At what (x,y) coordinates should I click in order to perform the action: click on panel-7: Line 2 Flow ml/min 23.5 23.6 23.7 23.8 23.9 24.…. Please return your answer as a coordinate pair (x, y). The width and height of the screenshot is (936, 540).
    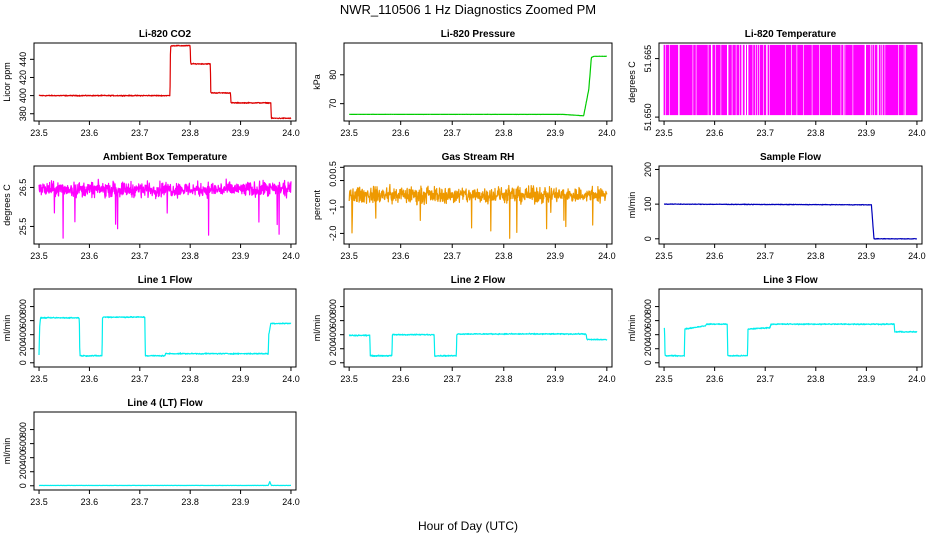
    Looking at the image, I should click on (464, 329).